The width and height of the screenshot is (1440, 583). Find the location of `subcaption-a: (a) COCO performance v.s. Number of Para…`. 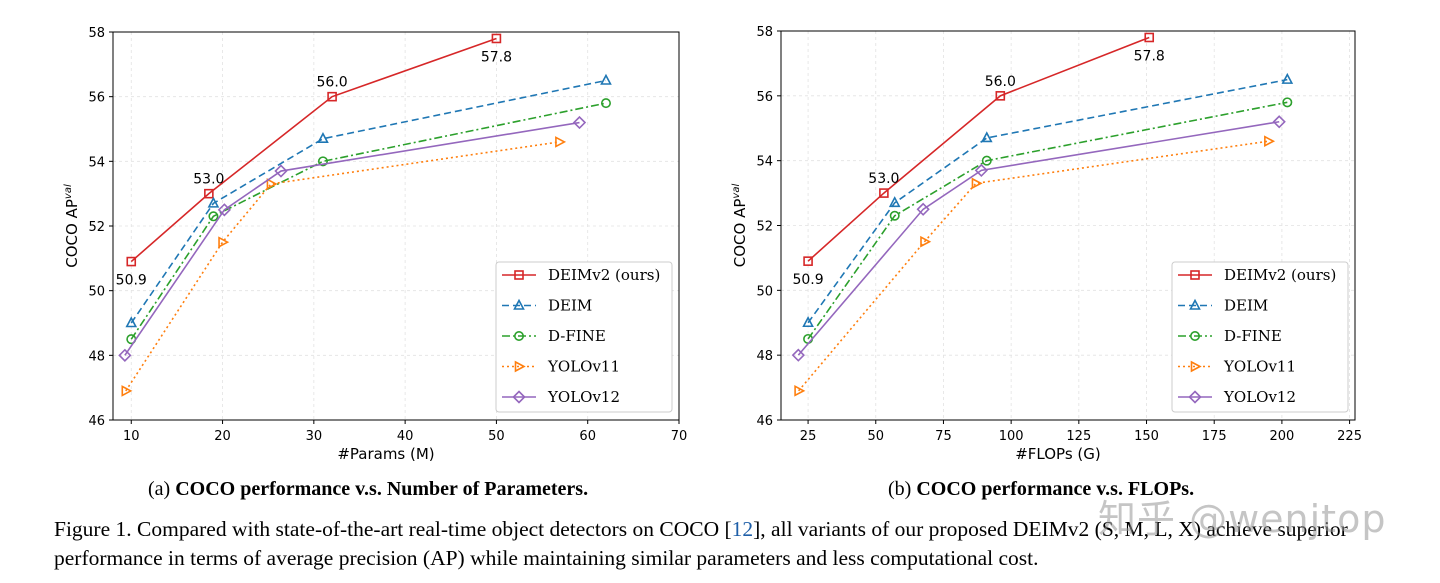

subcaption-a: (a) COCO performance v.s. Number of Para… is located at coordinates (368, 489).